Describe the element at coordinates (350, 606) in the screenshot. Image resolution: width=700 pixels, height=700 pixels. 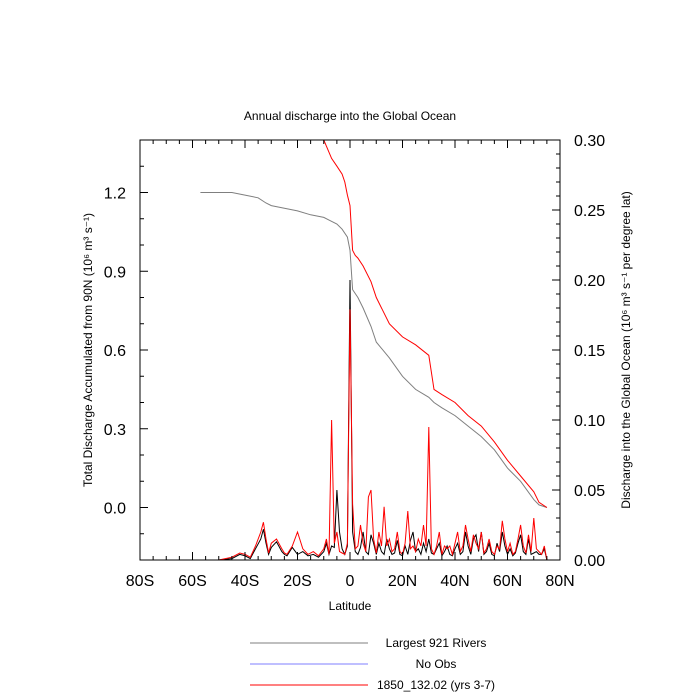
I see `x-axis-label: Latitude` at that location.